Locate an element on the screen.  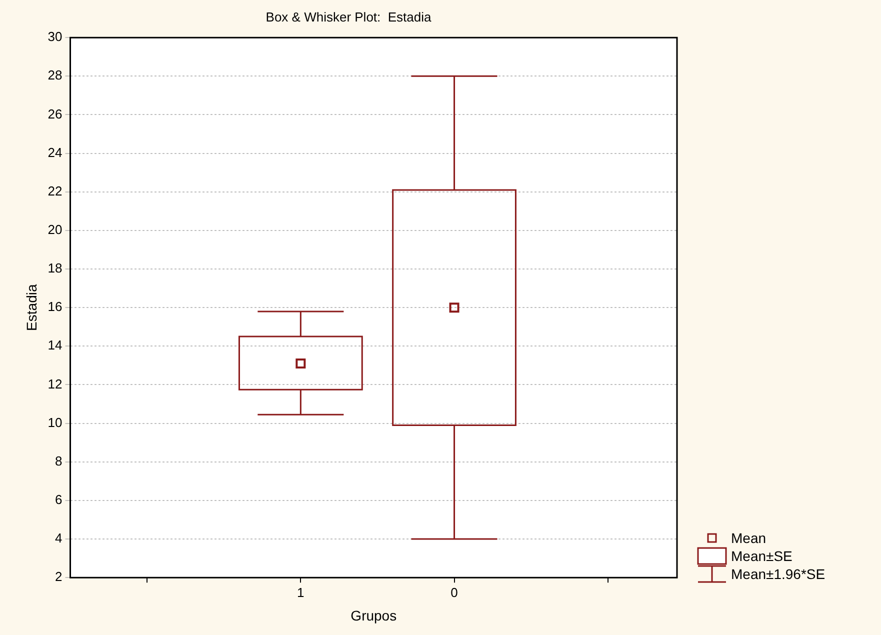
y-tick-label: 22 is located at coordinates (55, 190).